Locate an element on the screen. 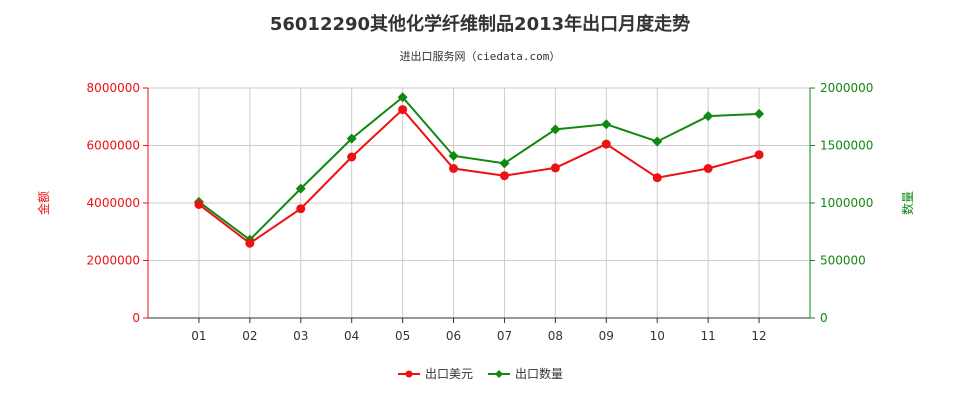 The width and height of the screenshot is (960, 400). y-left-tick-label: 0 is located at coordinates (136, 318).